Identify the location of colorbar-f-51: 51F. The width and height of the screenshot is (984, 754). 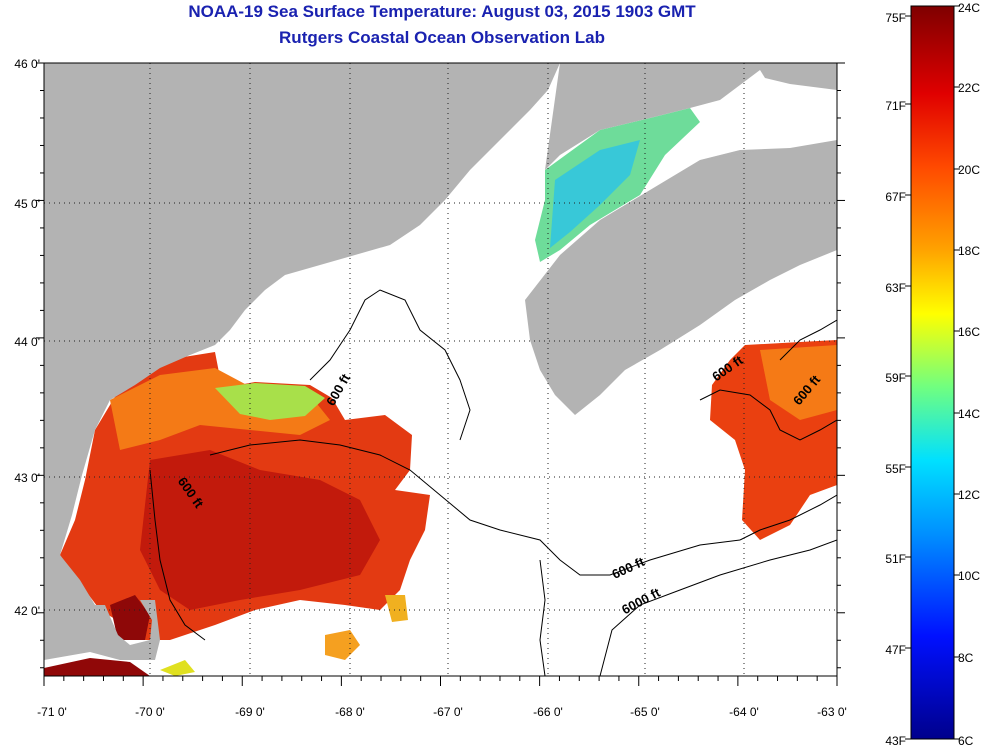
(895, 559).